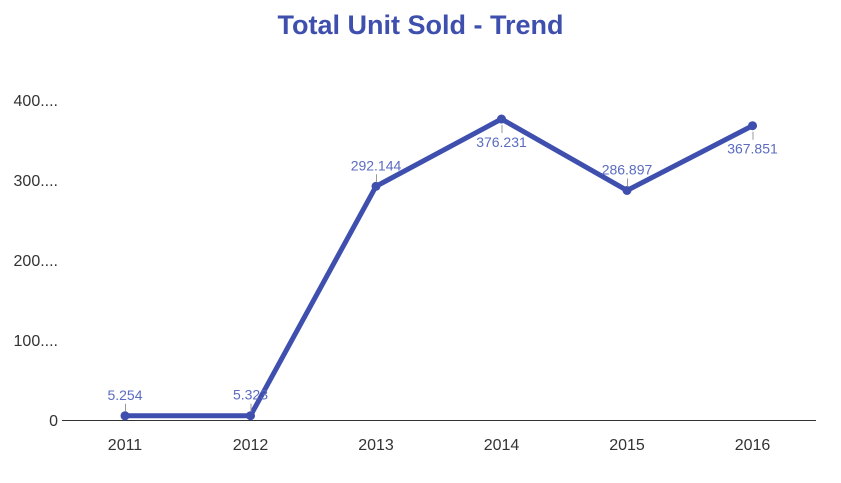 The height and width of the screenshot is (483, 841). What do you see at coordinates (376, 445) in the screenshot?
I see `x-tick-label-2013: 2013` at bounding box center [376, 445].